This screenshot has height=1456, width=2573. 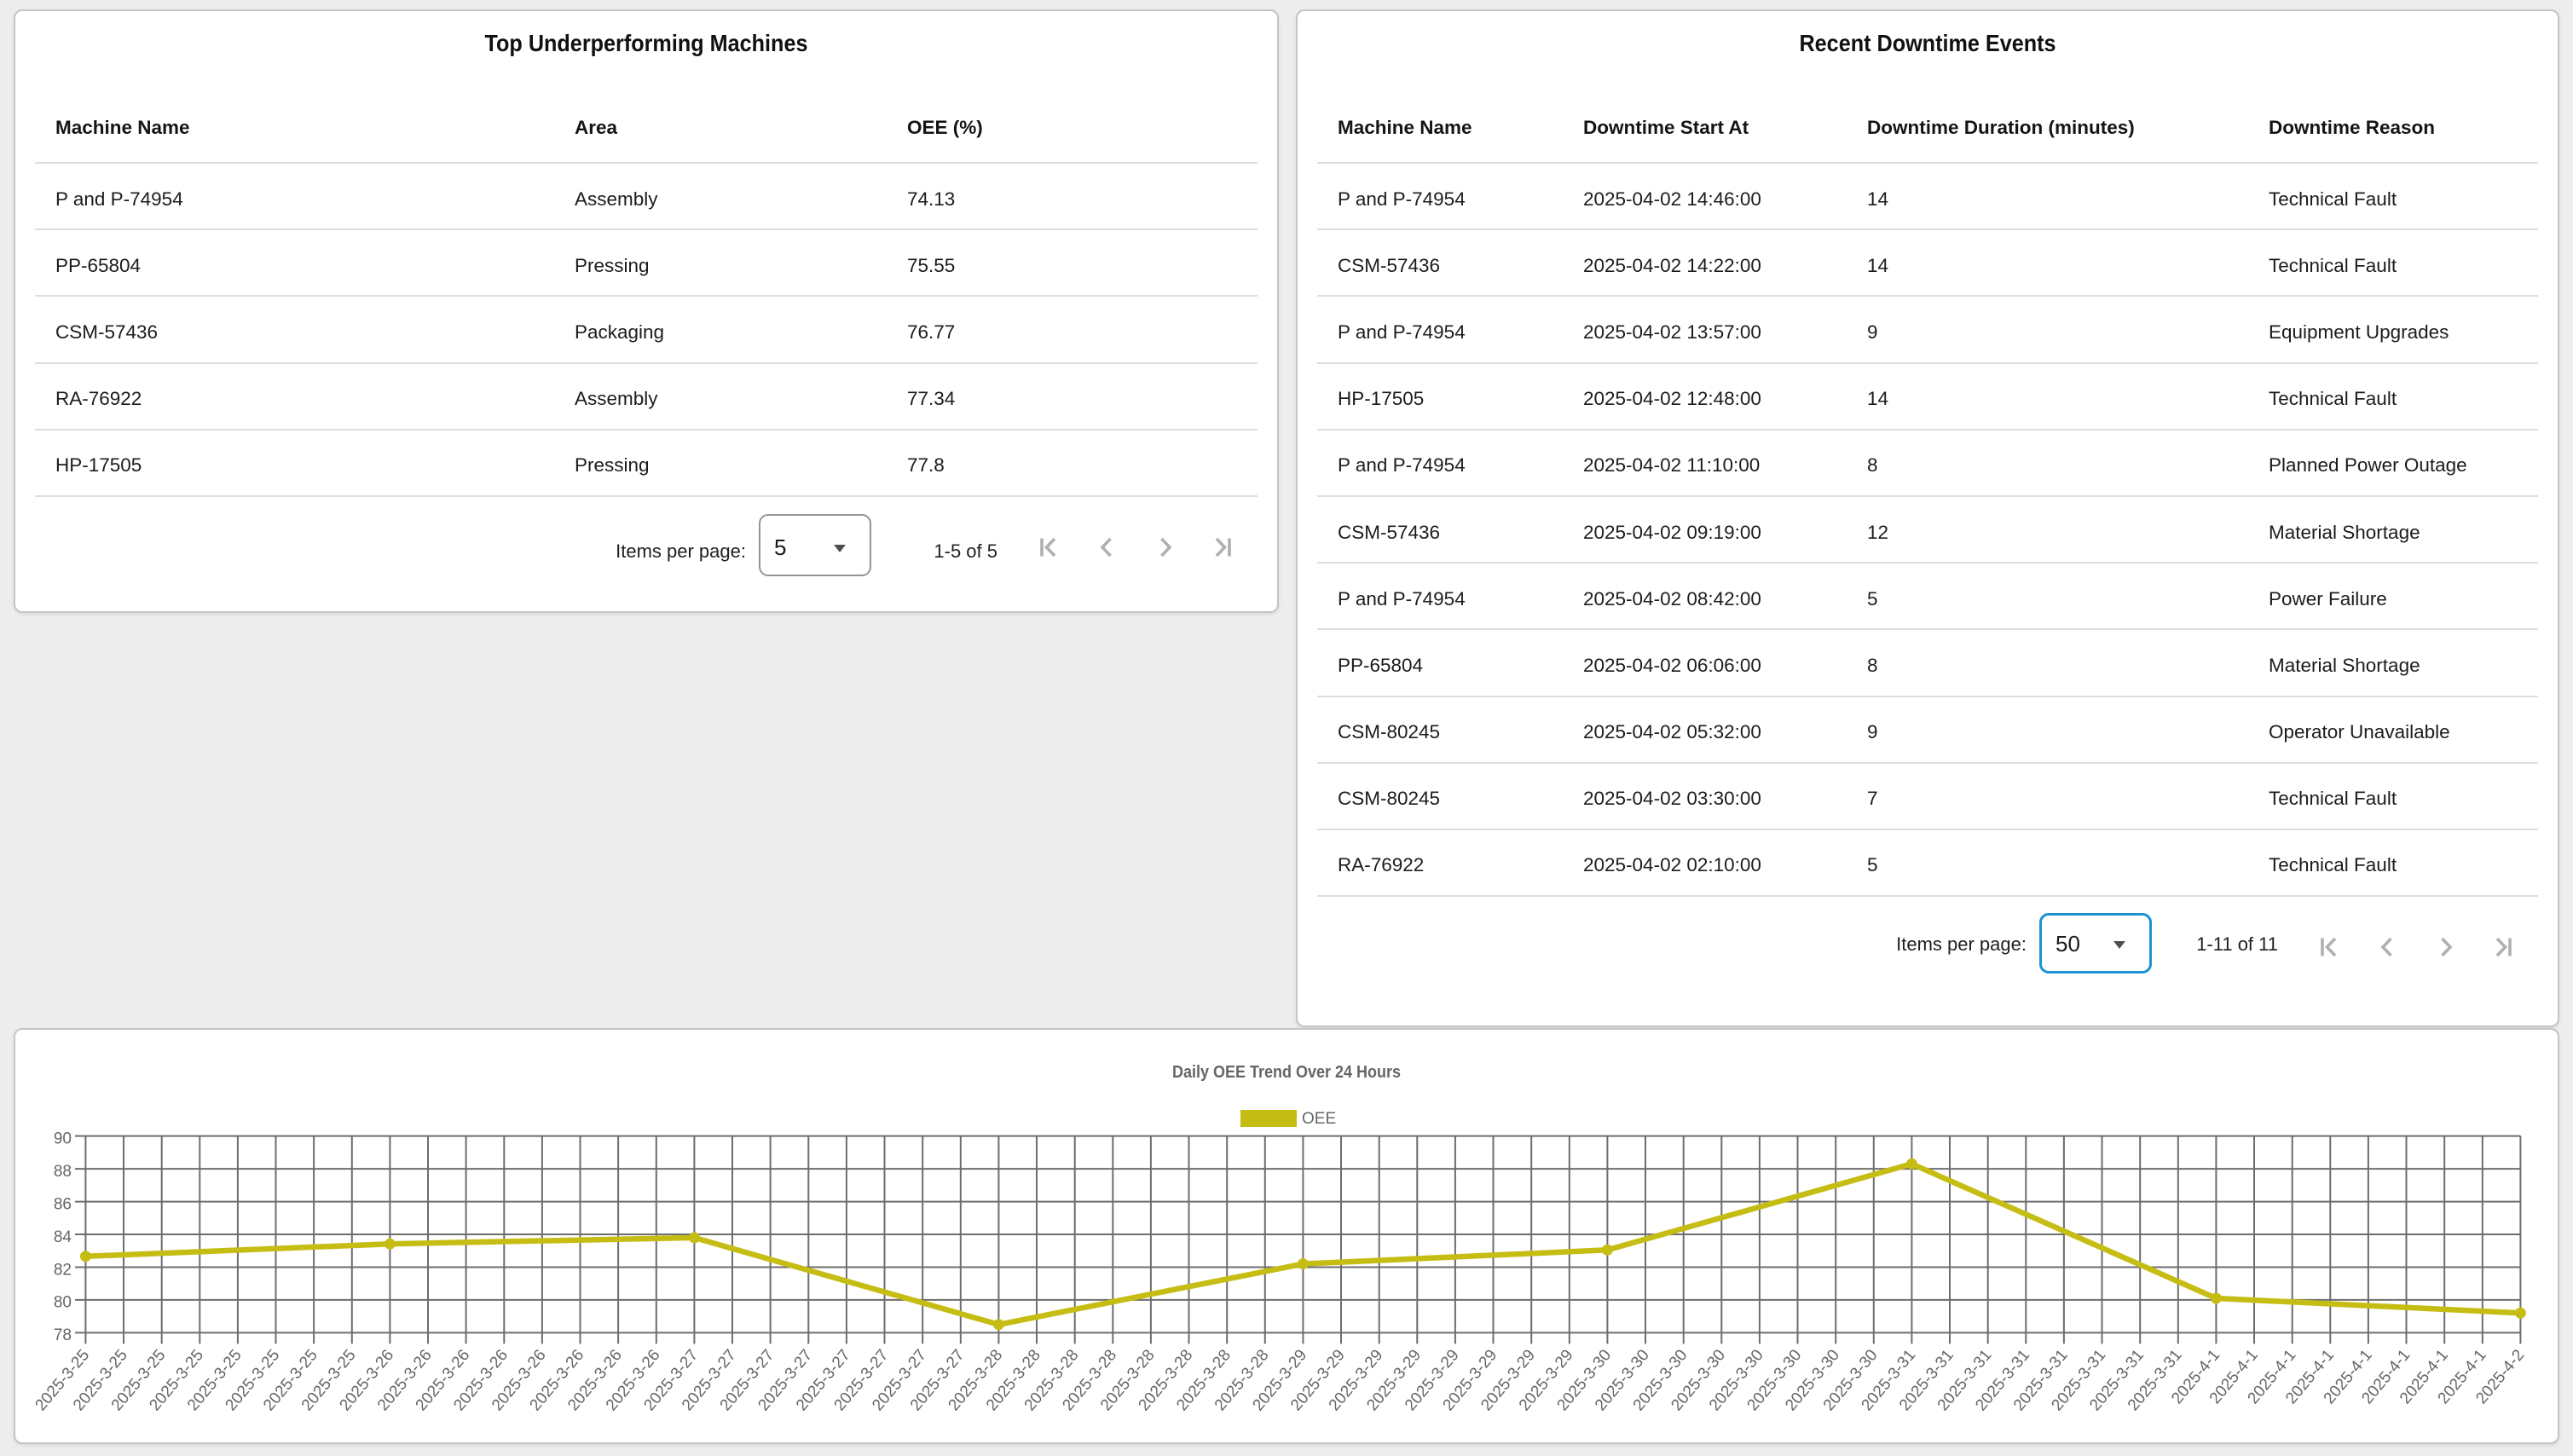 I want to click on svg-text: 78, so click(x=63, y=1335).